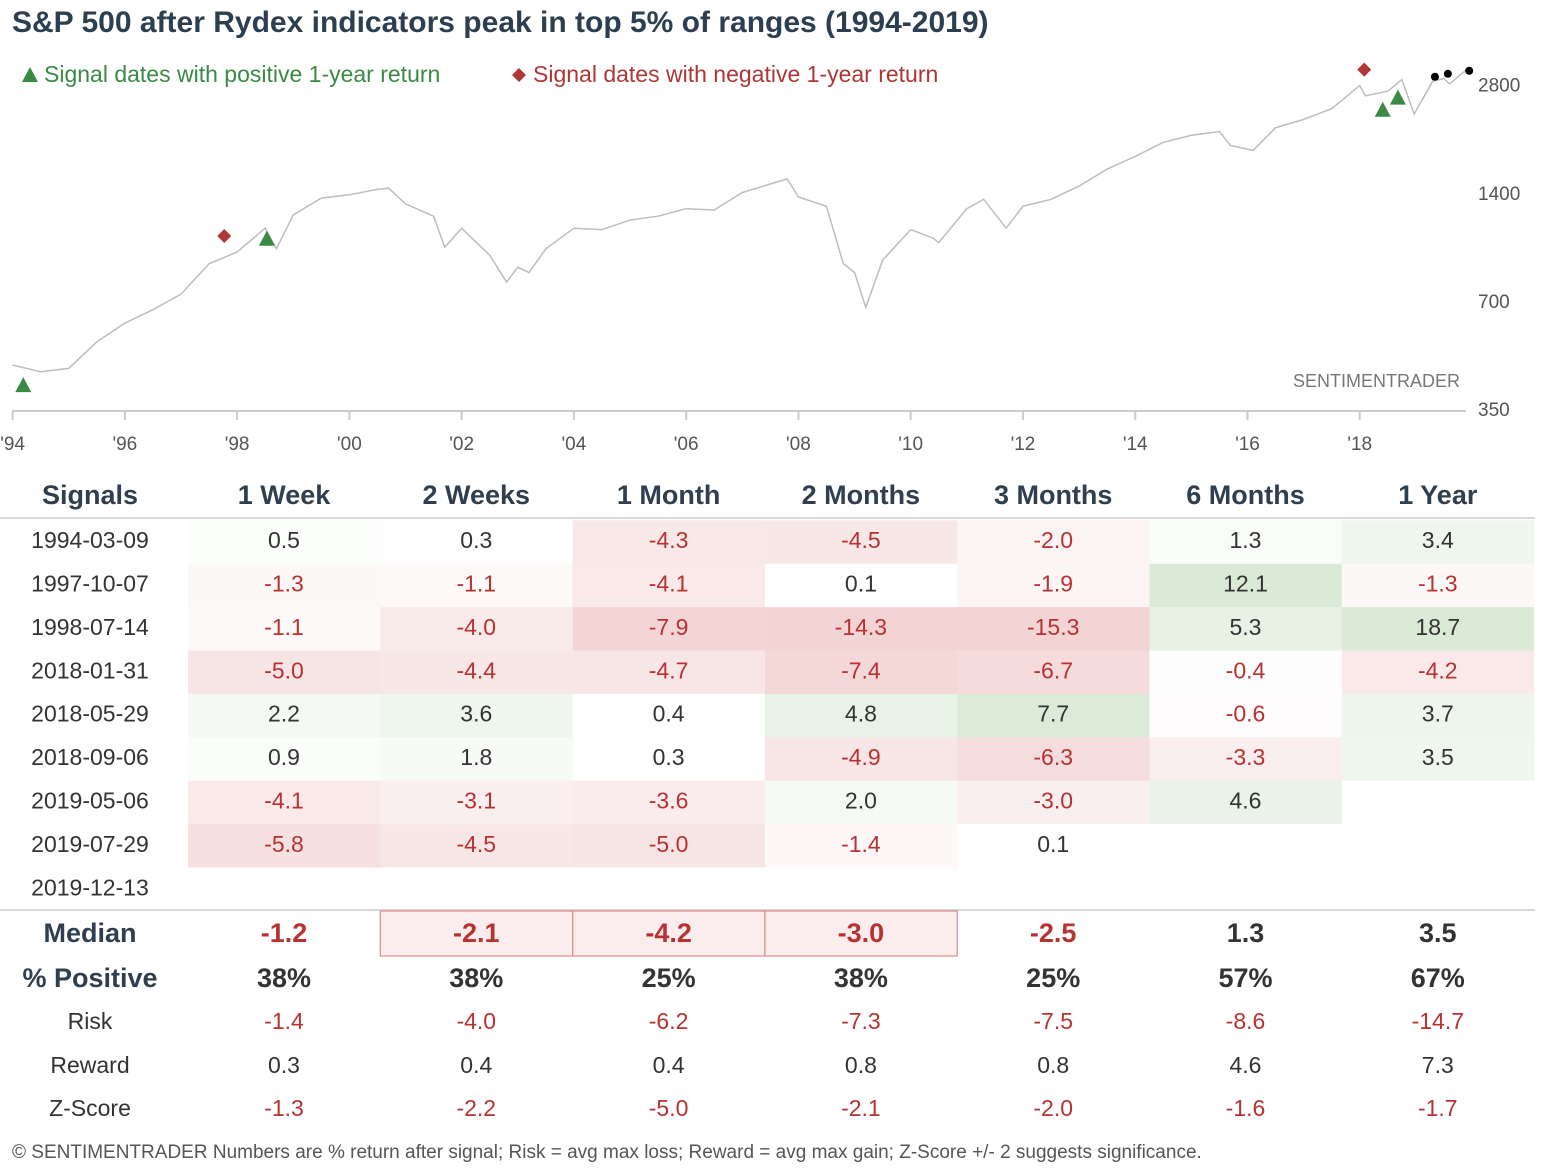  I want to click on summary-value: -1.7, so click(1438, 1108).